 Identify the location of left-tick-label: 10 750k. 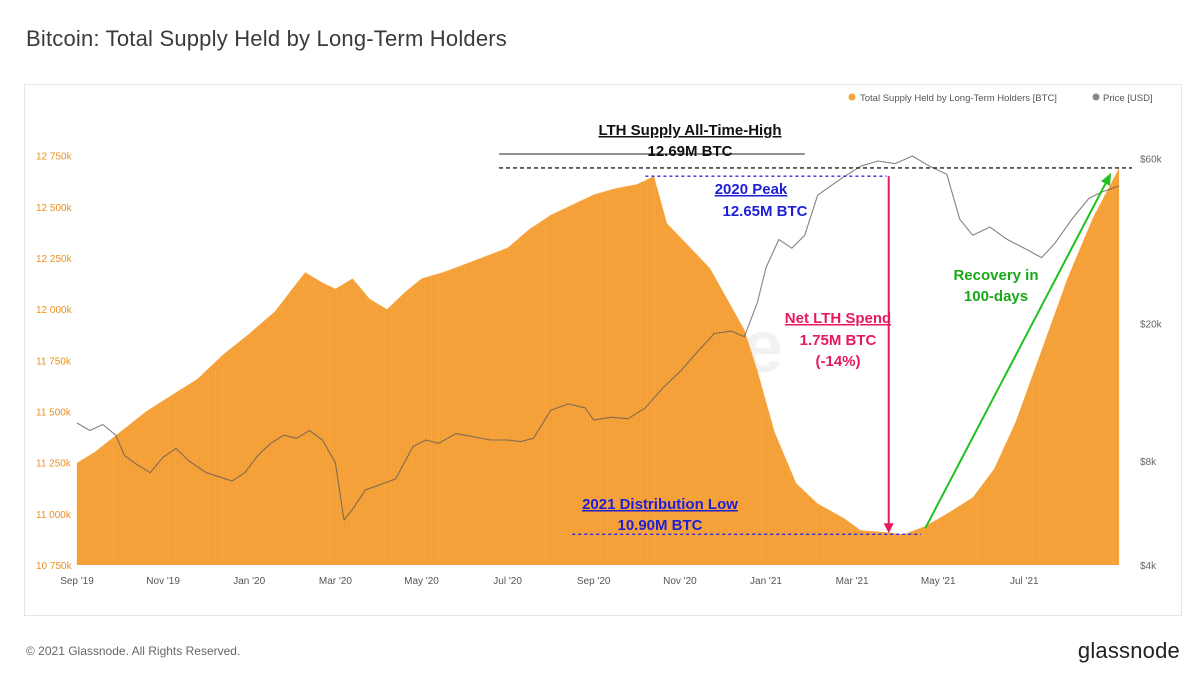
(54, 566).